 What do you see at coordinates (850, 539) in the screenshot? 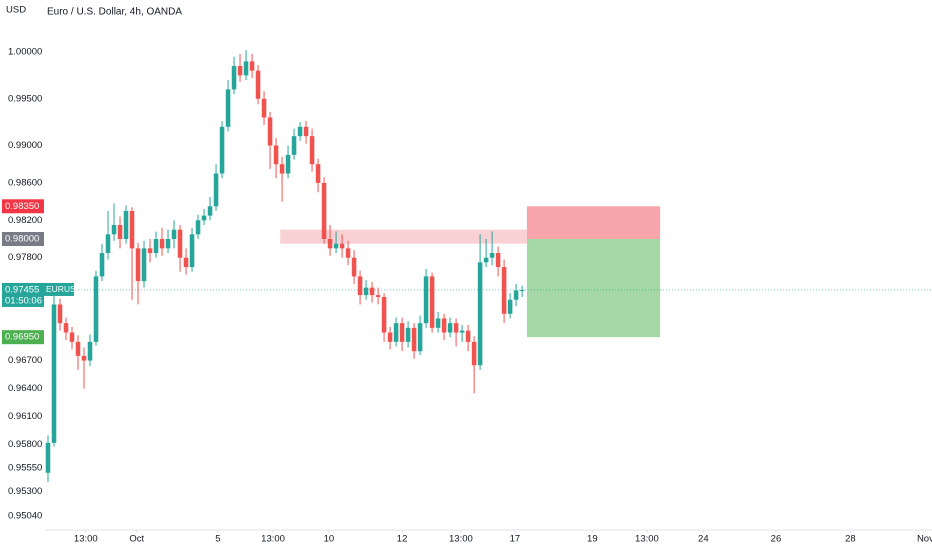
I see `x-tick-label: 28` at bounding box center [850, 539].